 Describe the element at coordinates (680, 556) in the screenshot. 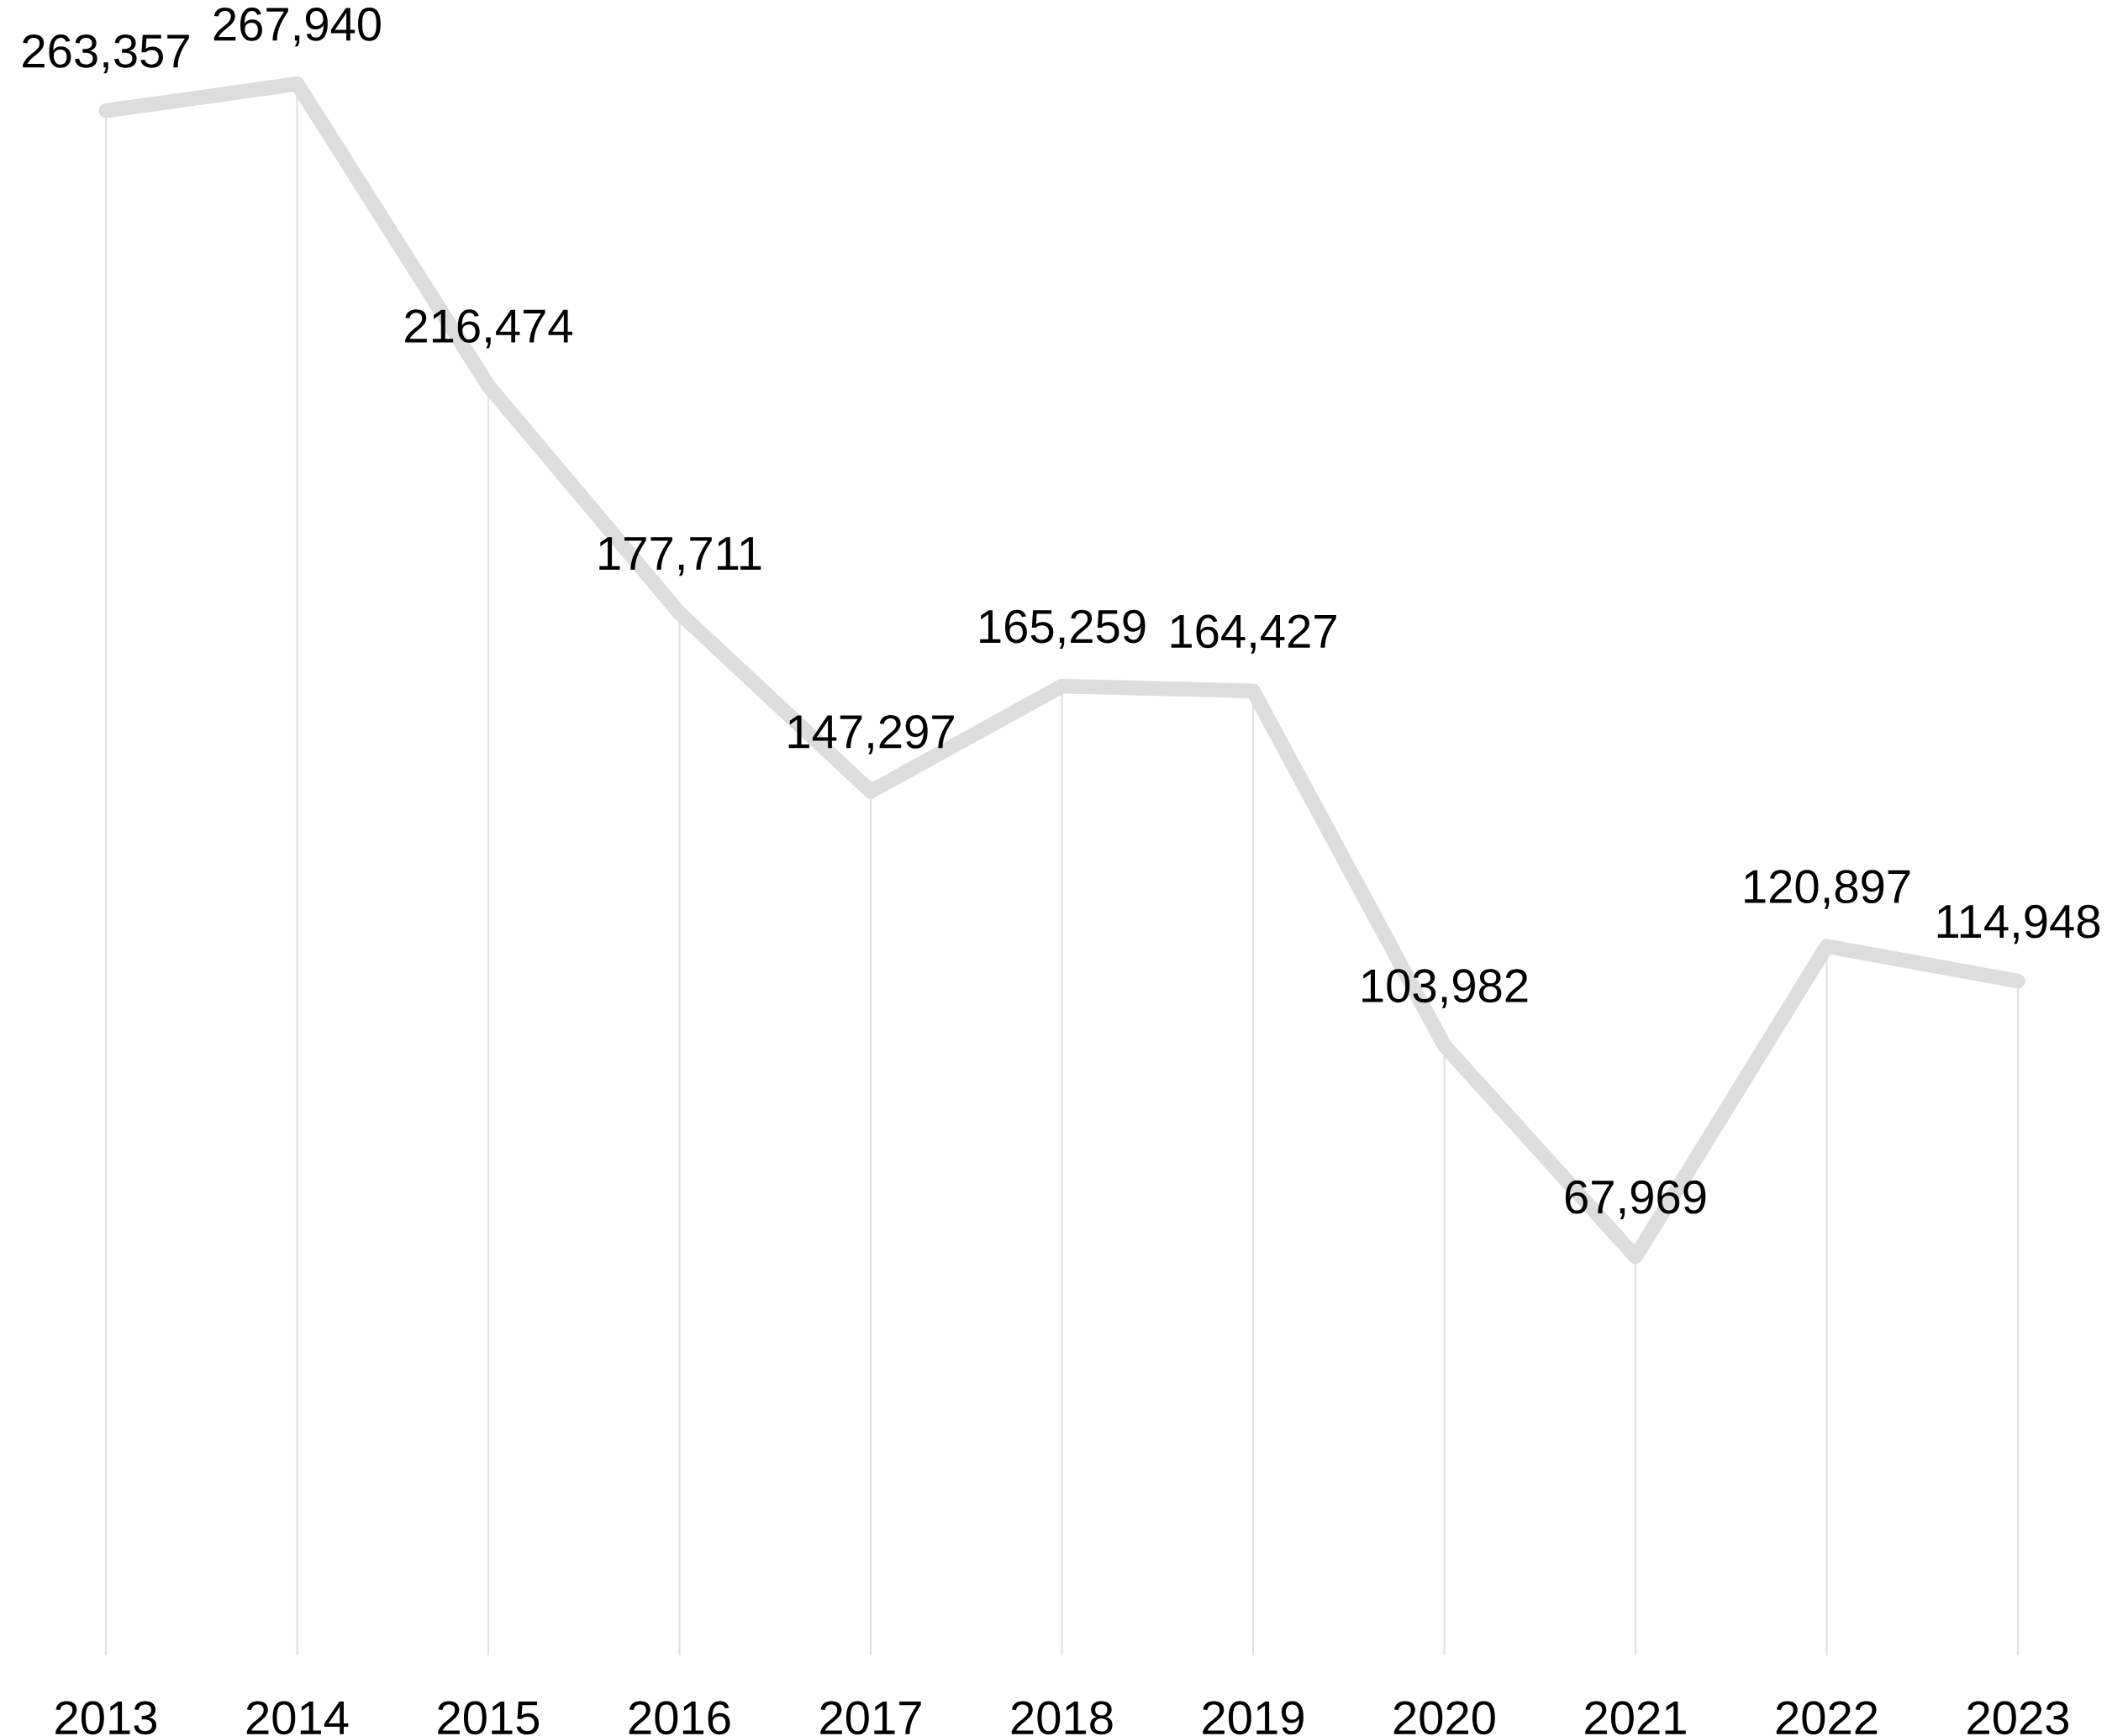

I see `data-label: 177,711` at that location.